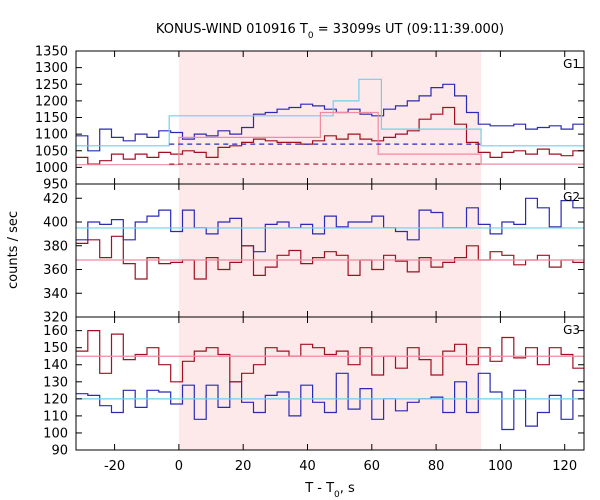 The height and width of the screenshot is (500, 600). I want to click on y-tick-label: 120, so click(55, 399).